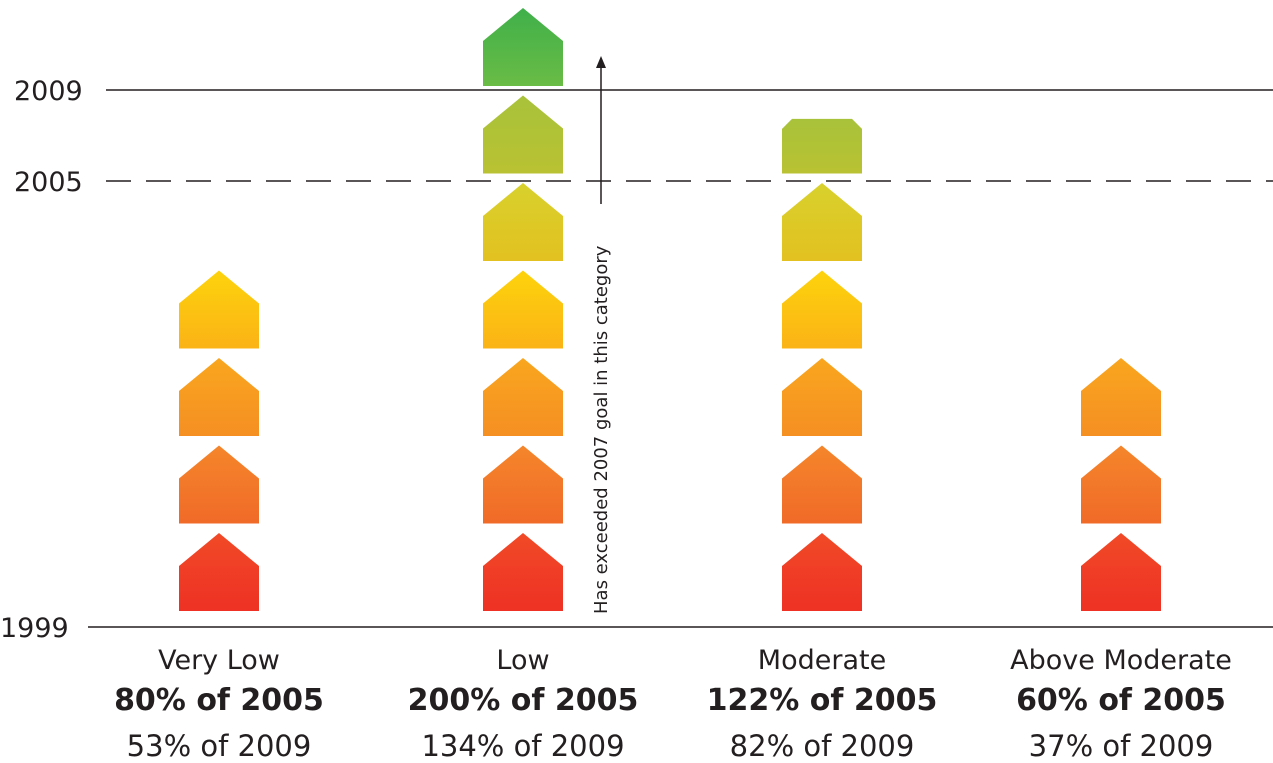 Image resolution: width=1273 pixels, height=763 pixels. What do you see at coordinates (522, 660) in the screenshot?
I see `category-name-low: Low` at bounding box center [522, 660].